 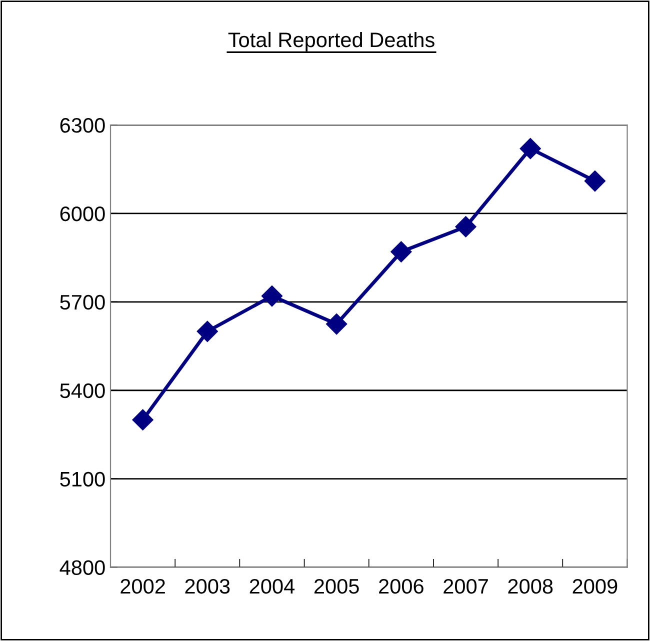 I want to click on x-tick-label: 2007, so click(x=466, y=586).